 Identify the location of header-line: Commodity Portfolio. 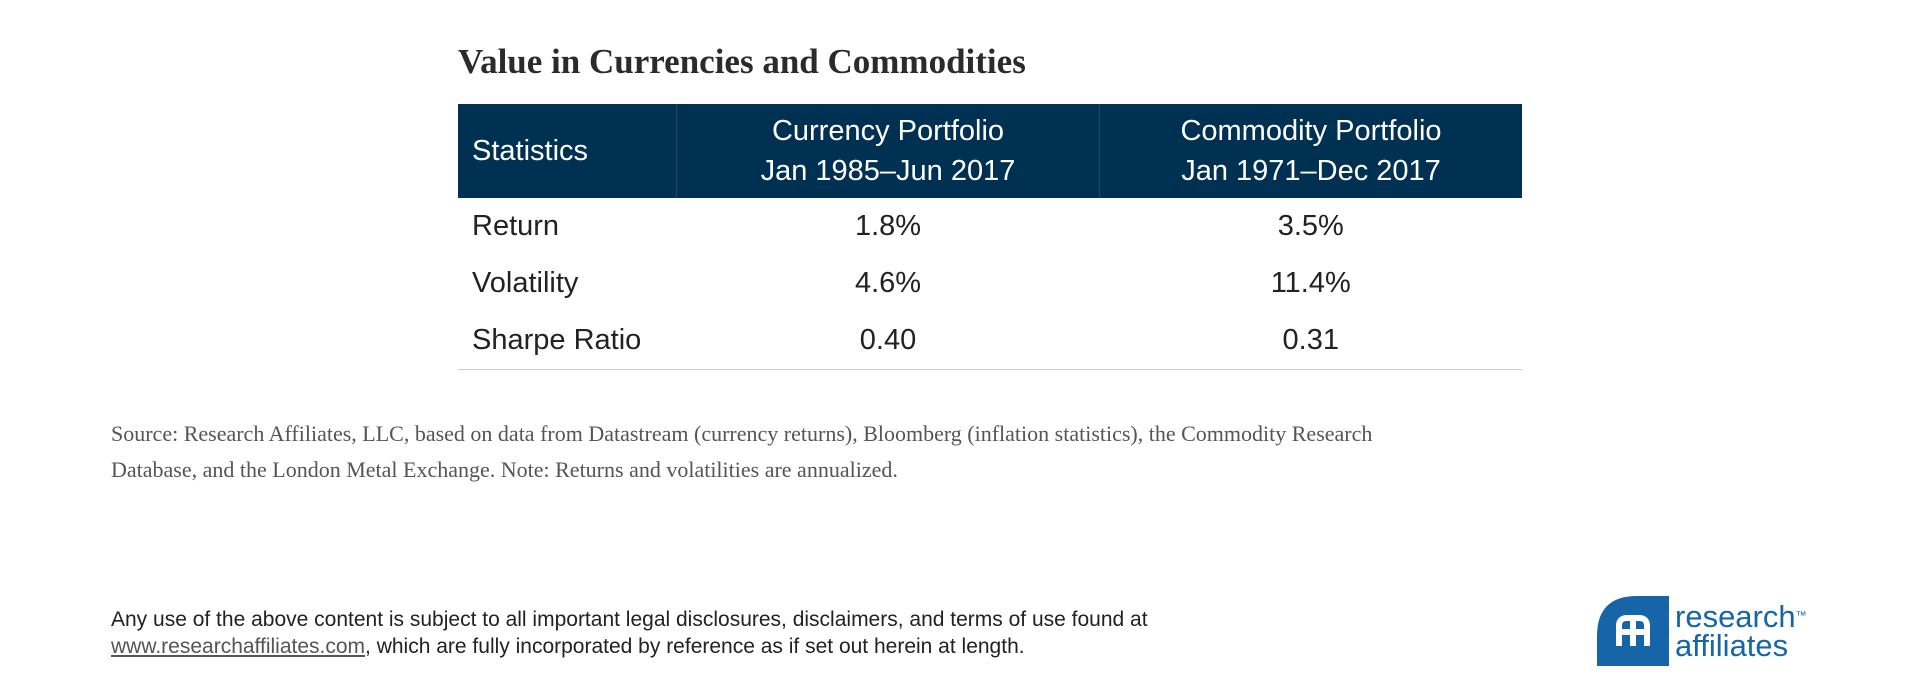
(1311, 131).